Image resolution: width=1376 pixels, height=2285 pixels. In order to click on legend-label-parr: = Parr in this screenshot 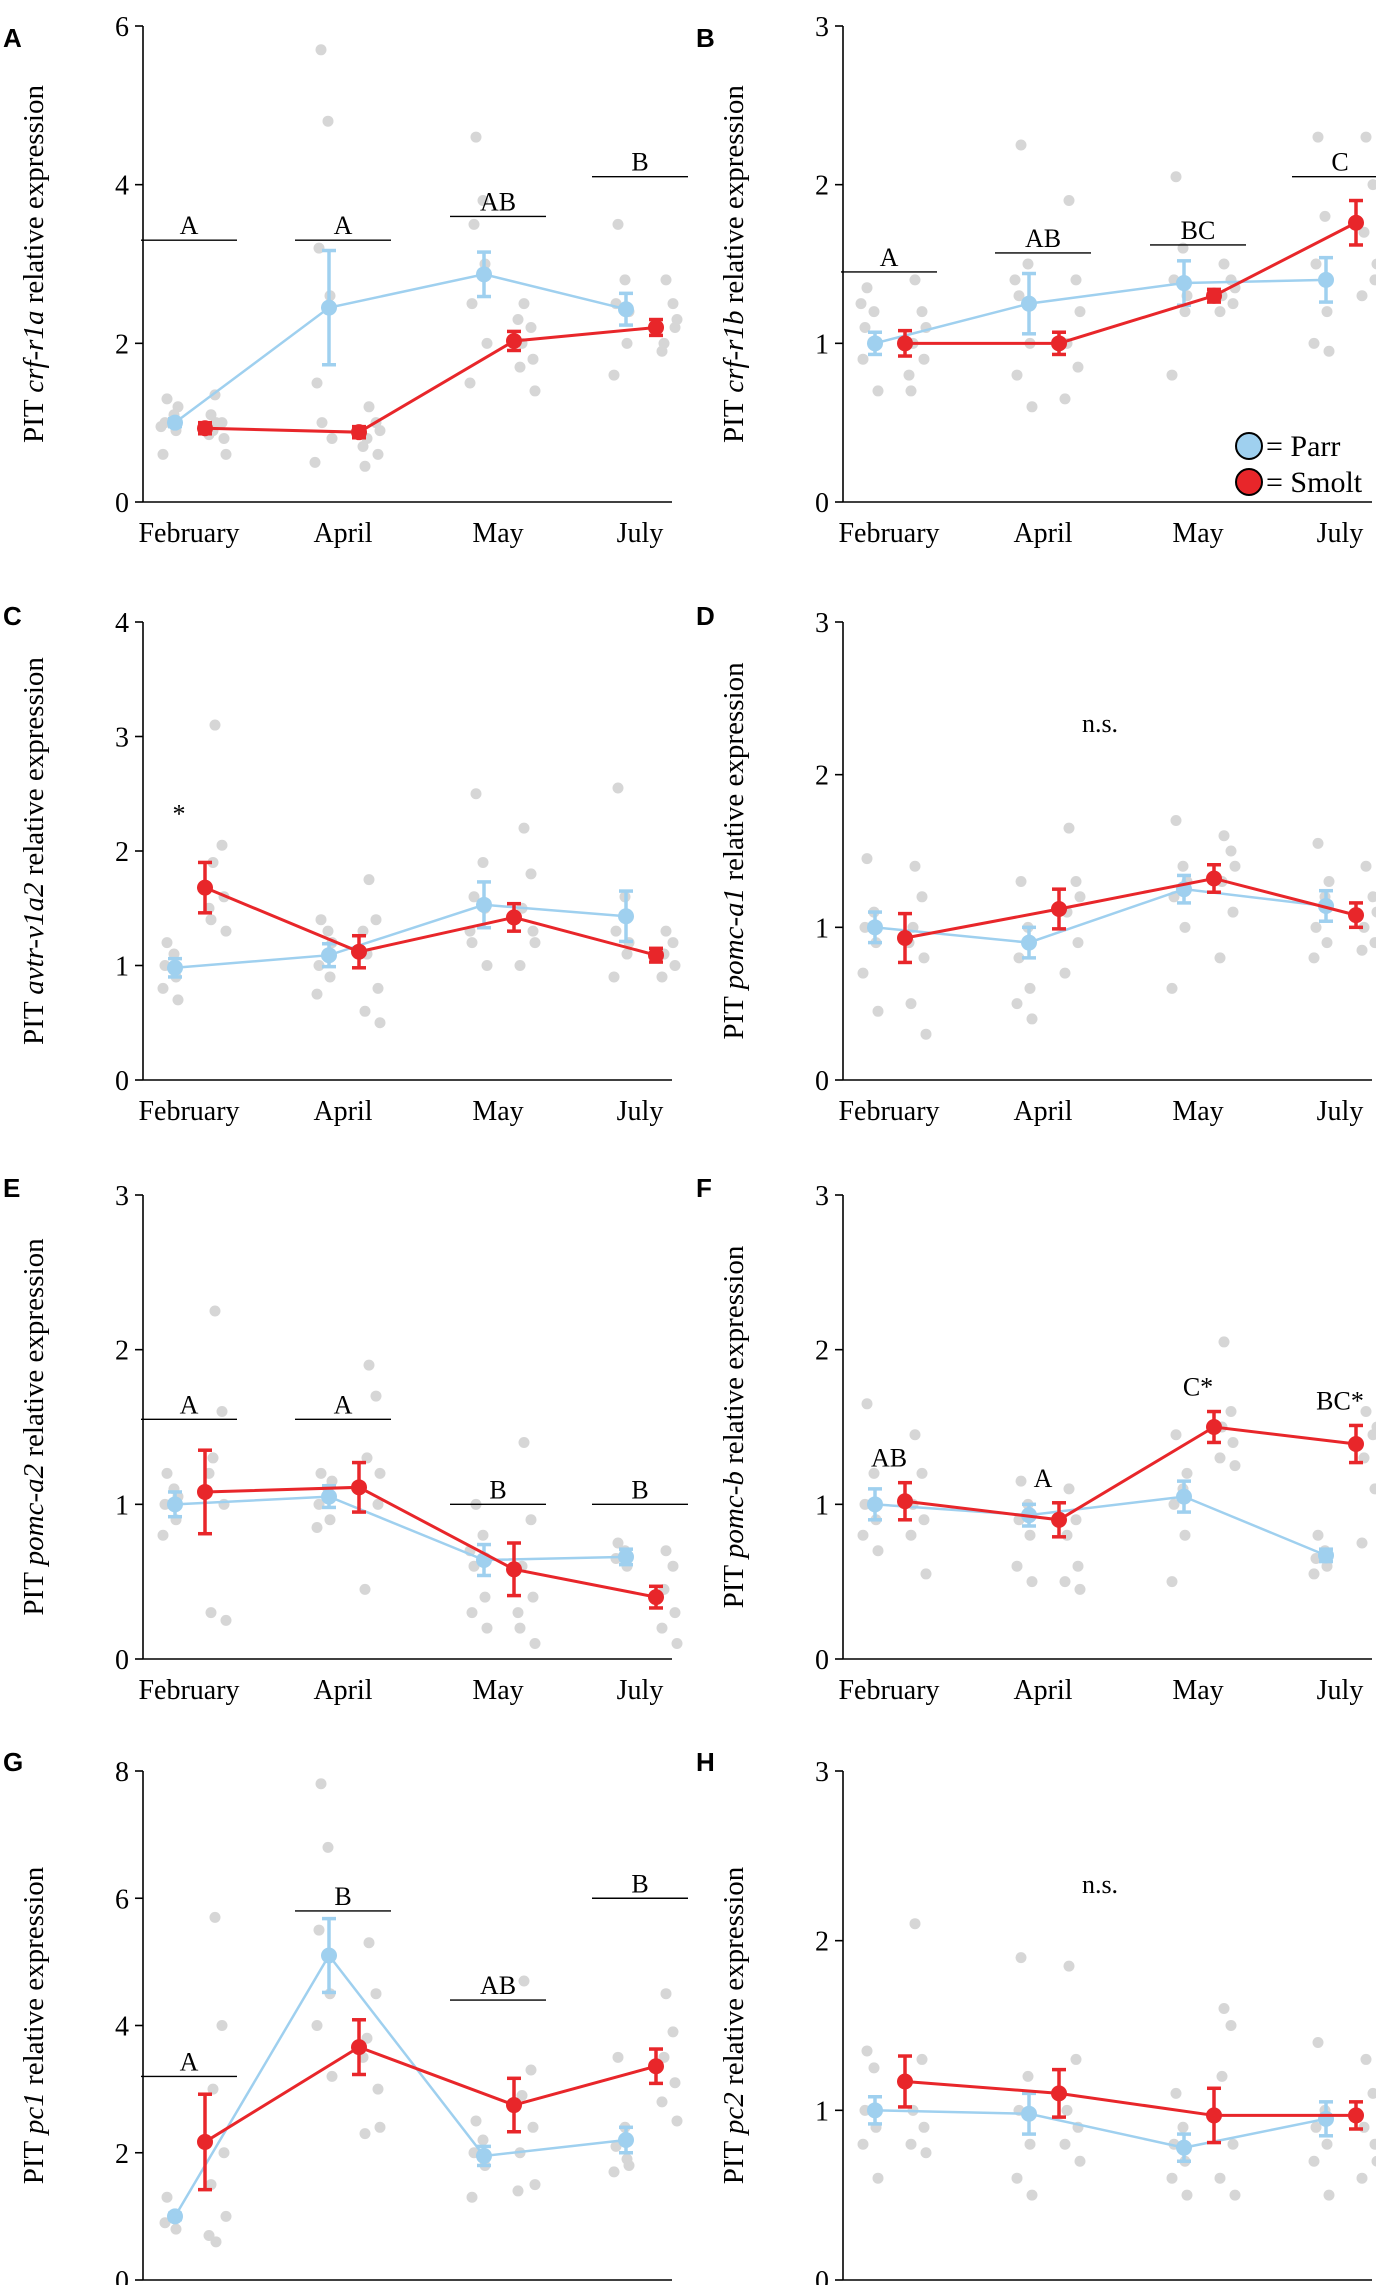, I will do `click(1303, 446)`.